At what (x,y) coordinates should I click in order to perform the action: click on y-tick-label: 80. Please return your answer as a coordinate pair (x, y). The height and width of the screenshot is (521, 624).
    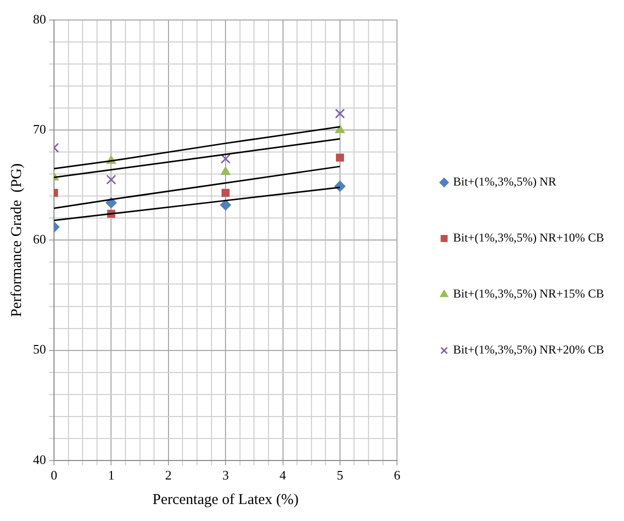
    Looking at the image, I should click on (39, 18).